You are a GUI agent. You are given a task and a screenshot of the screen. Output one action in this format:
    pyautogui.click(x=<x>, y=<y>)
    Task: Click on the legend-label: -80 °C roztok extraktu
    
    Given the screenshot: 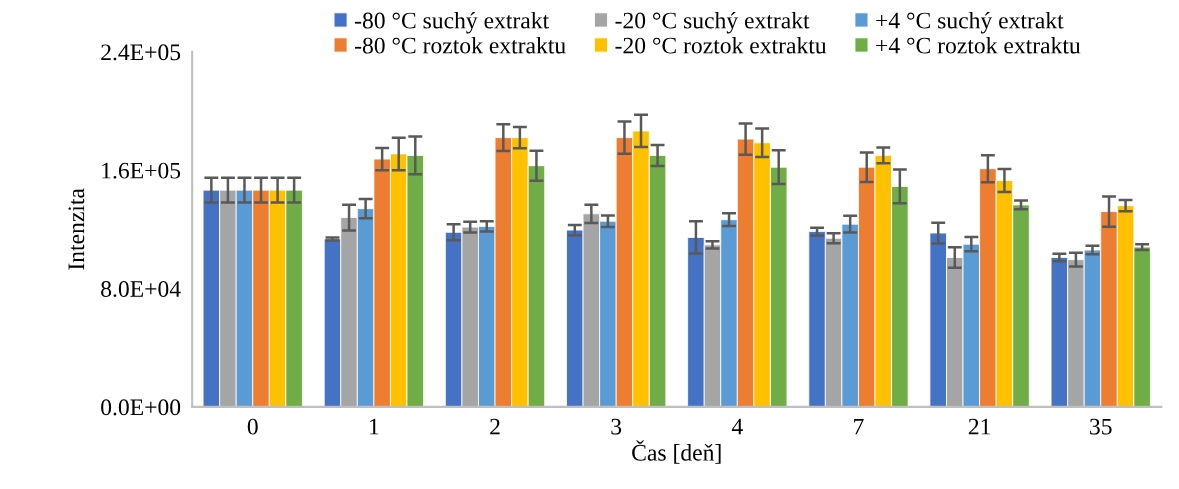 What is the action you would take?
    pyautogui.click(x=460, y=45)
    